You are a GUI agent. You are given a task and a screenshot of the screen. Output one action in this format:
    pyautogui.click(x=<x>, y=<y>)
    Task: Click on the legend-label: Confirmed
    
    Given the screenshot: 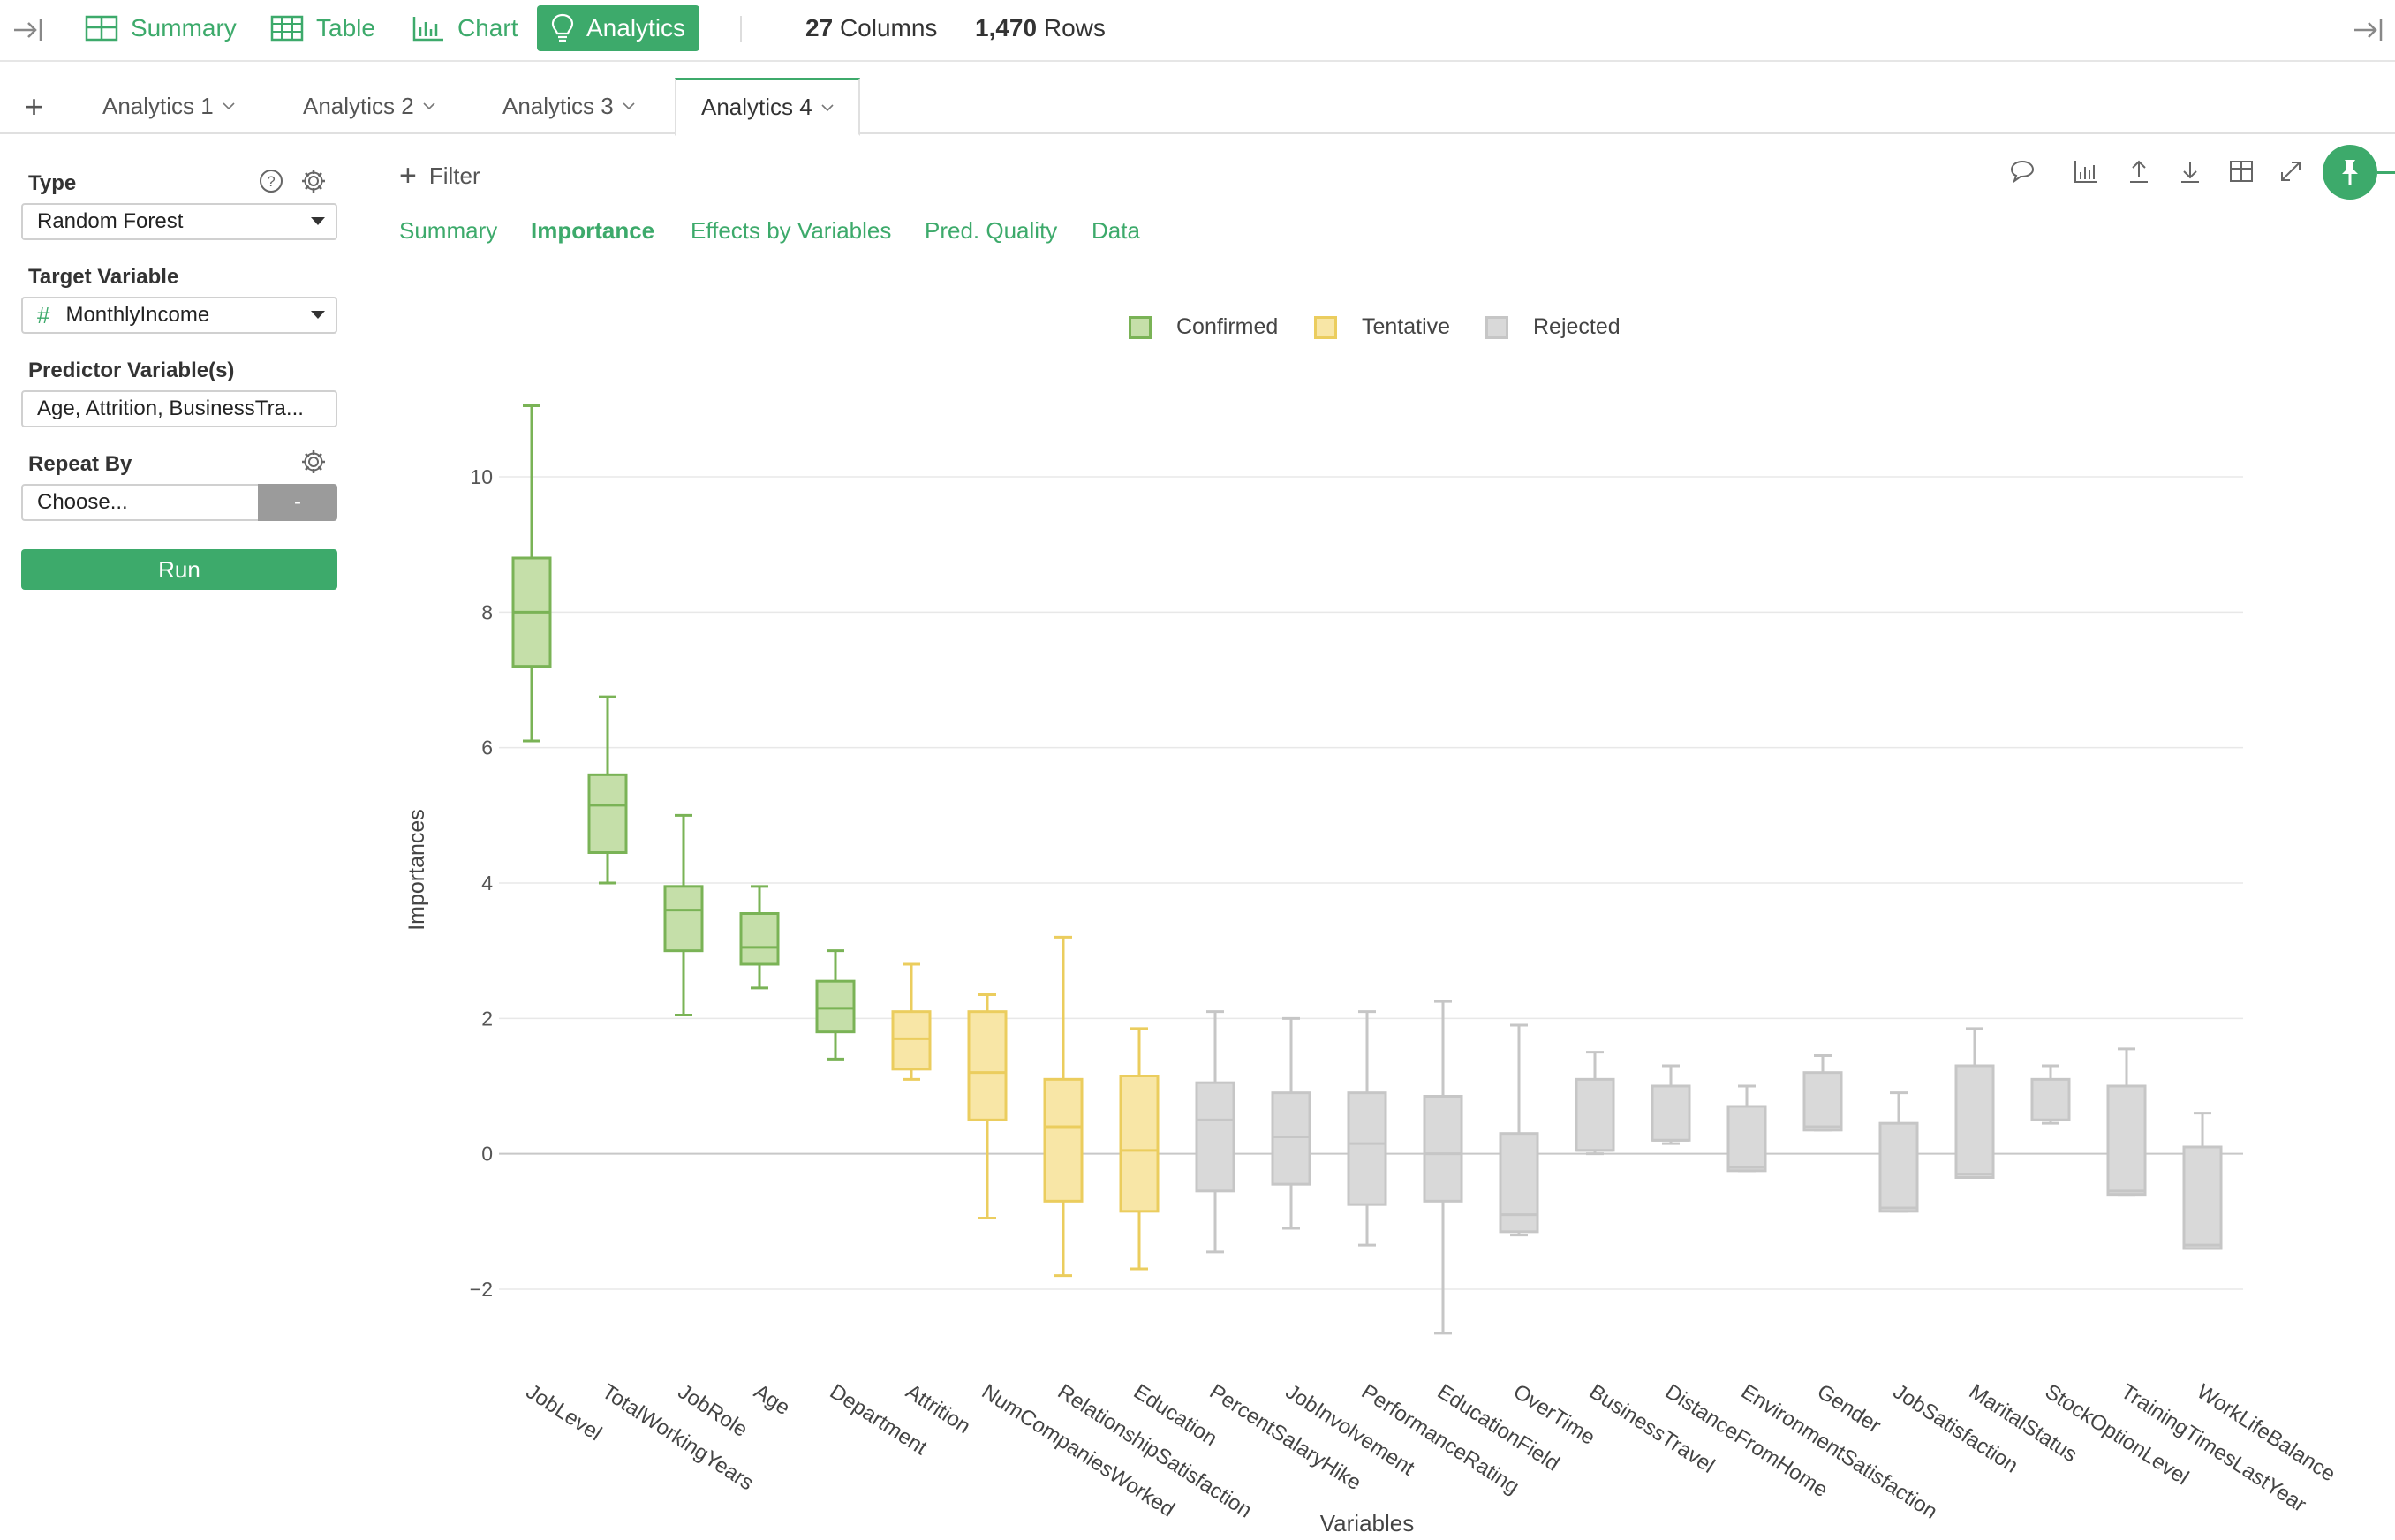 What is the action you would take?
    pyautogui.click(x=1228, y=326)
    